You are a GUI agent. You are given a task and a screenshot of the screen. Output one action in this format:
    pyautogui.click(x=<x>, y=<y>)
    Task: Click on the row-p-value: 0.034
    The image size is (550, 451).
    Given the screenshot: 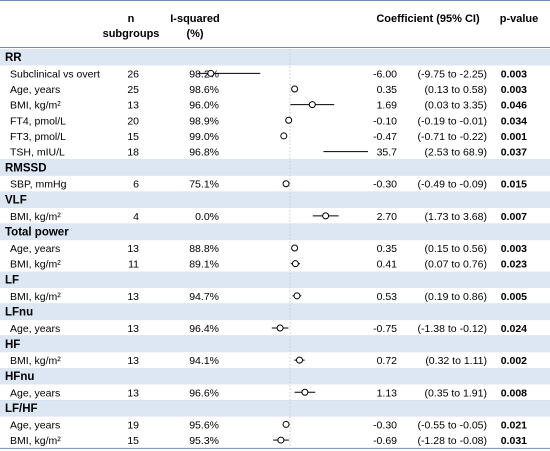 What is the action you would take?
    pyautogui.click(x=514, y=121)
    